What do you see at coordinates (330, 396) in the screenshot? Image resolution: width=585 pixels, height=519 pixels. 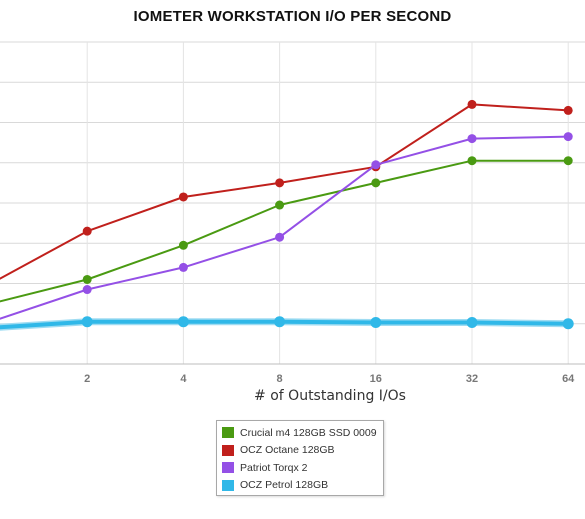 I see `x-axis-label: # of Outstanding I/Os` at bounding box center [330, 396].